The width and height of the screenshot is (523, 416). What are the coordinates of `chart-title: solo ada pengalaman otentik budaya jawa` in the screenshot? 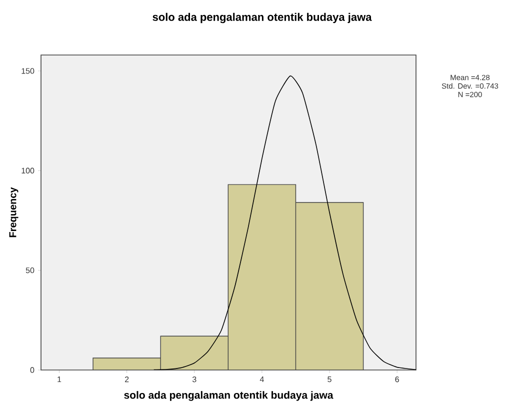 It's located at (262, 18).